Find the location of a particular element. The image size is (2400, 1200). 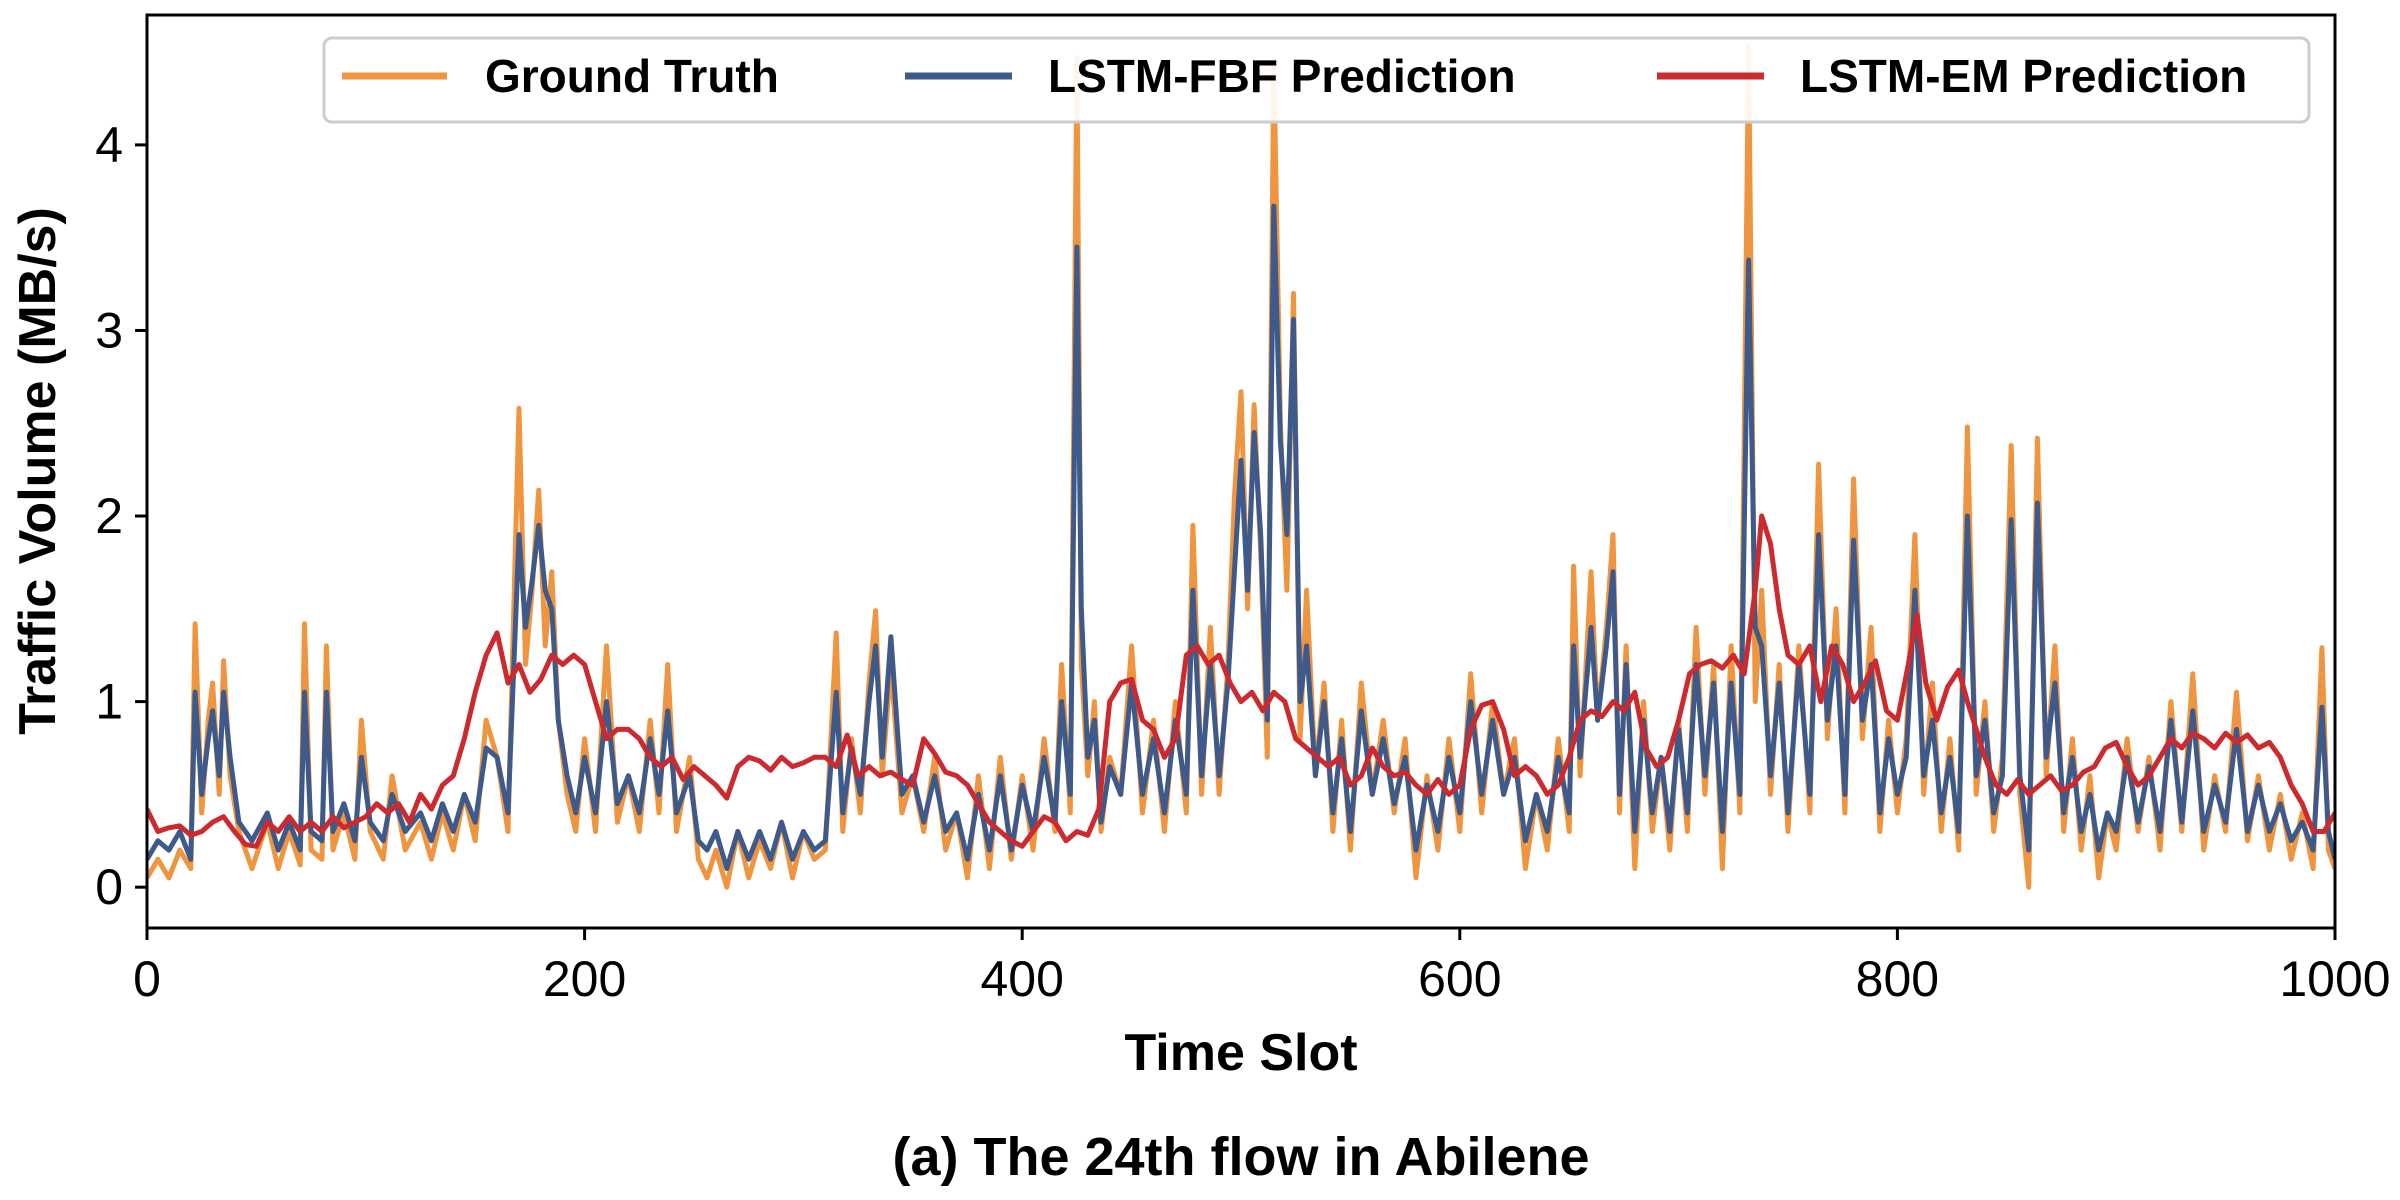

y-tick-label: 0 is located at coordinates (109, 887).